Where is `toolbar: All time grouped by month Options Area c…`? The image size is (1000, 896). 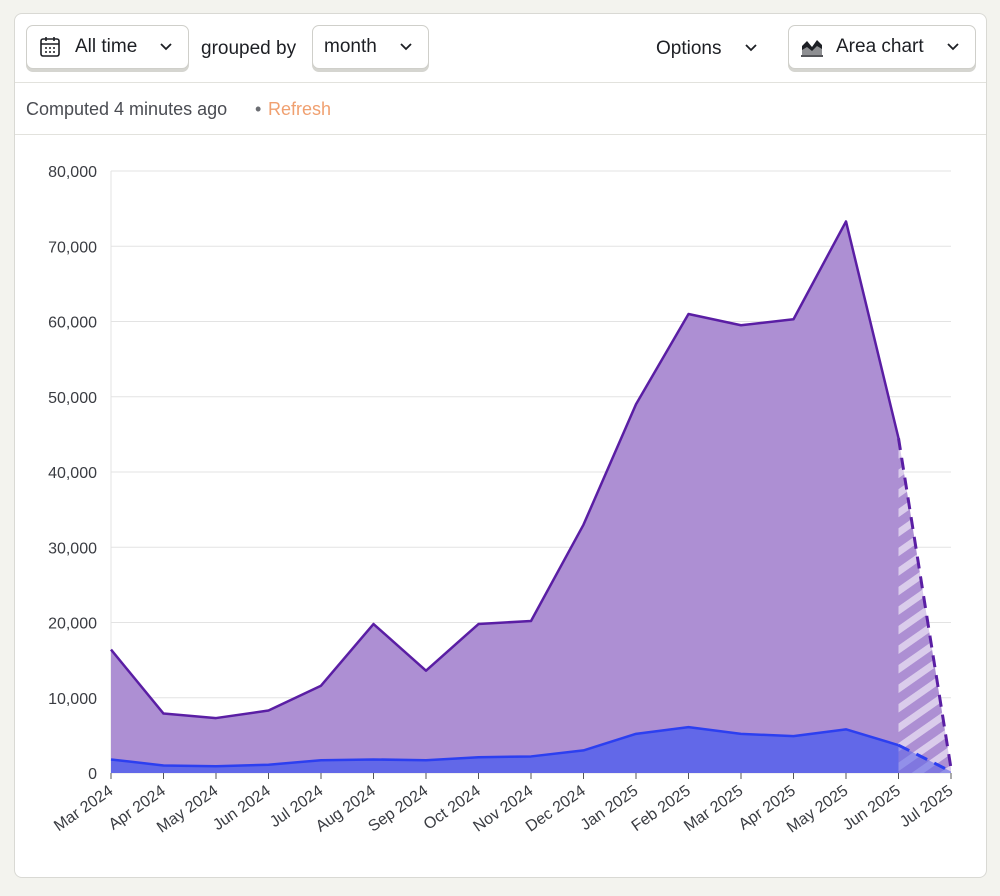
toolbar: All time grouped by month Options Area c… is located at coordinates (500, 48).